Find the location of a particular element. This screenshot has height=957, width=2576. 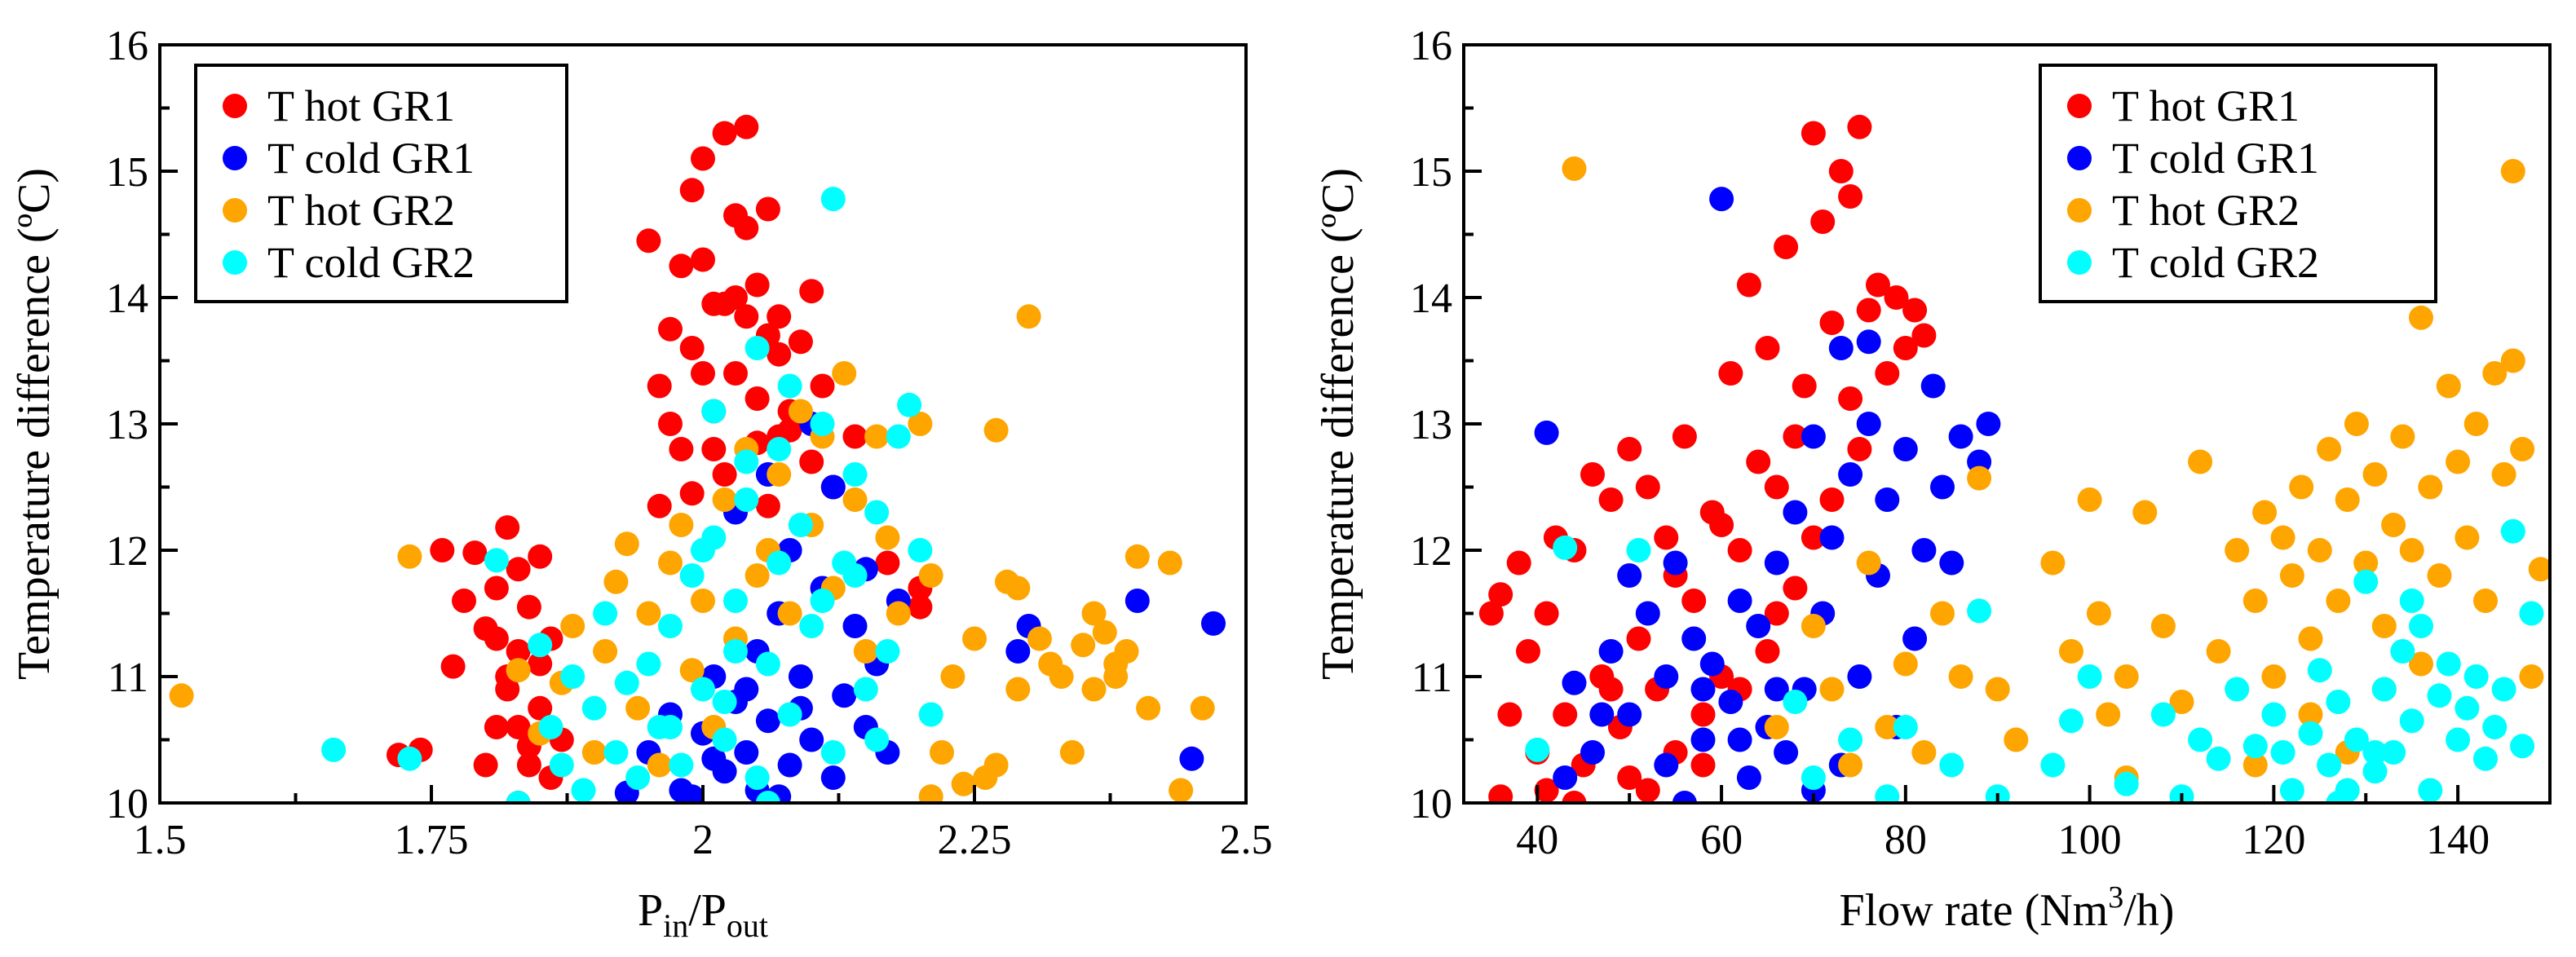

legend-label: T hot GR2 is located at coordinates (361, 211).